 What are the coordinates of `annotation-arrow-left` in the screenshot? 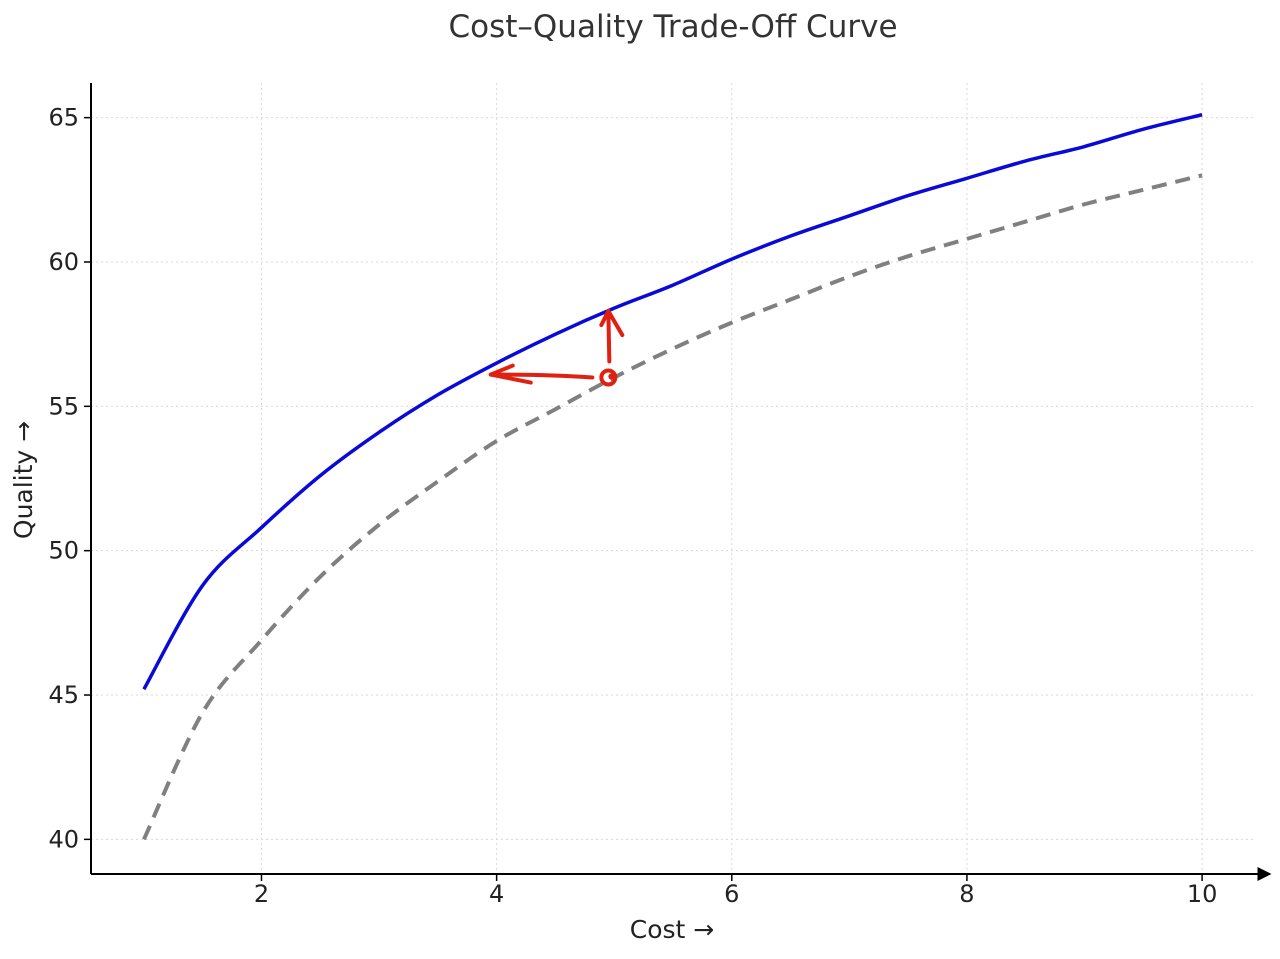 It's located at (541, 376).